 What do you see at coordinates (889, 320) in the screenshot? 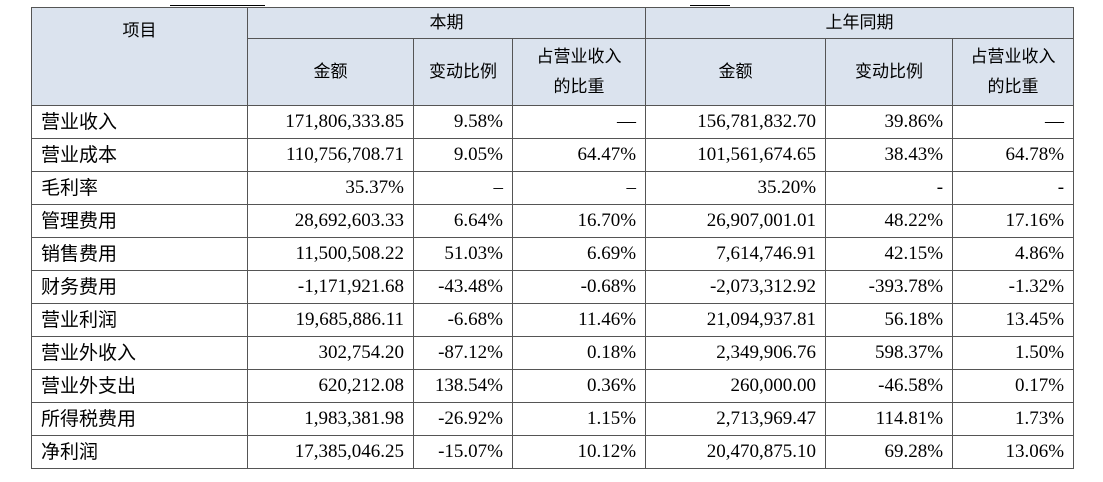
I see `prior-change-cell: 56.18%` at bounding box center [889, 320].